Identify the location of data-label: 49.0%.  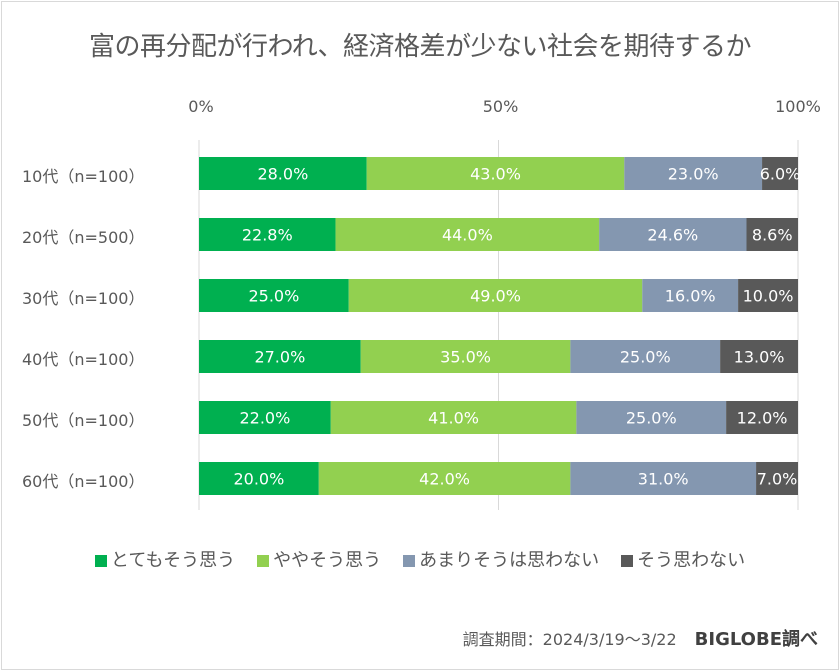
(495, 296).